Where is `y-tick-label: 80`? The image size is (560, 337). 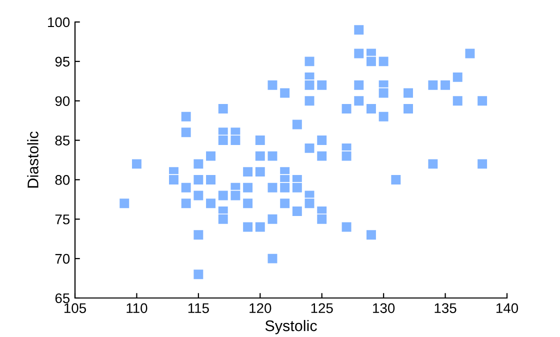
y-tick-label: 80 is located at coordinates (62, 180).